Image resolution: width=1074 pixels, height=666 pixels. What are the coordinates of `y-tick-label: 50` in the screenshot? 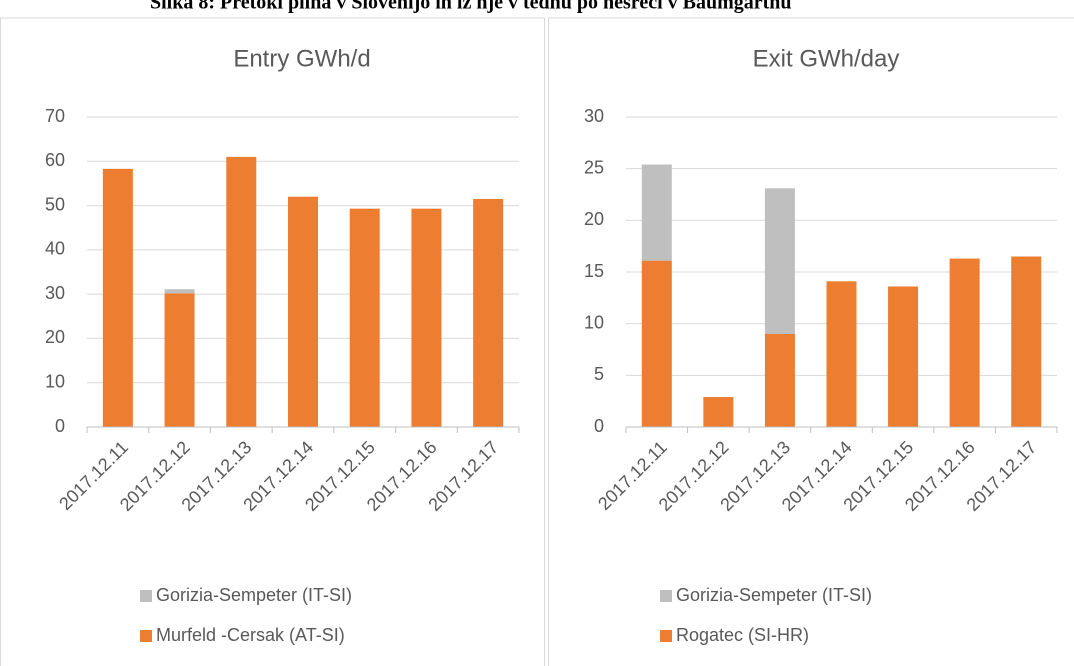 It's located at (55, 204).